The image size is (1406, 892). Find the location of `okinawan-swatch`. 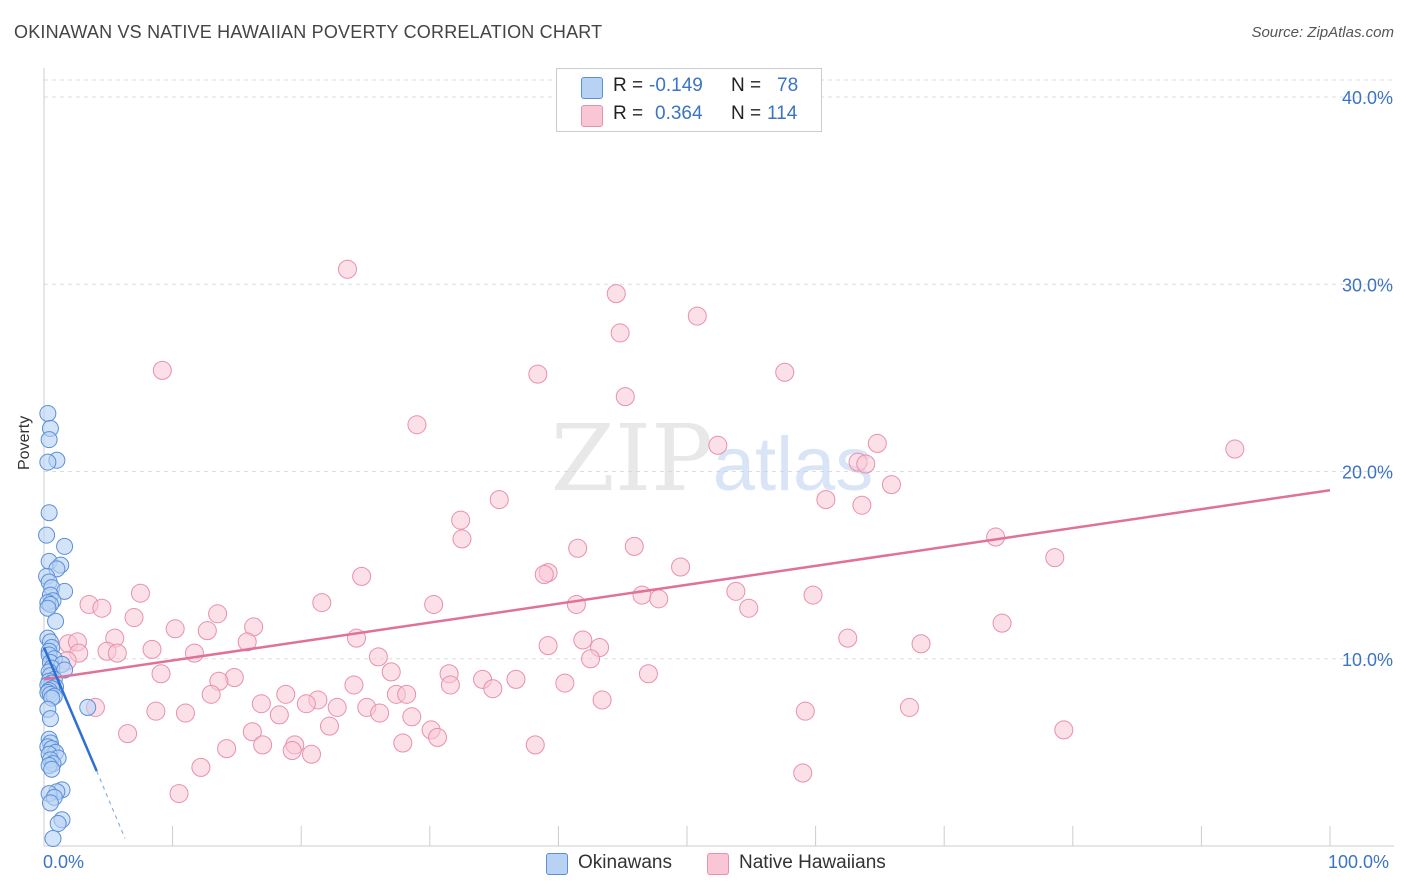

okinawan-swatch is located at coordinates (592, 88).